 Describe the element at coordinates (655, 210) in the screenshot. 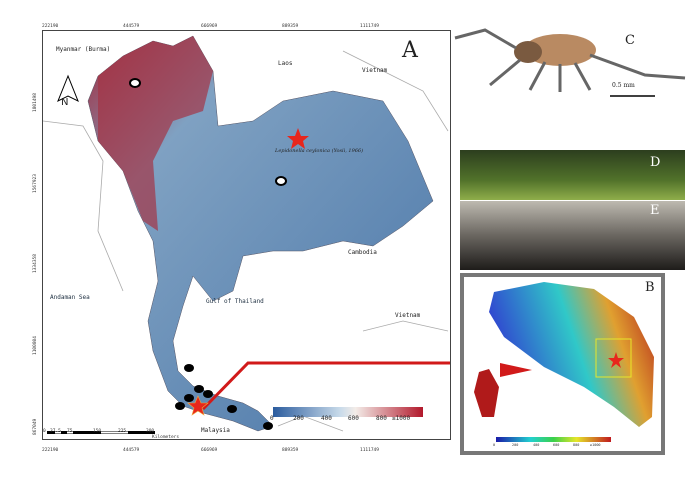

I see `panel-label-e: E` at that location.